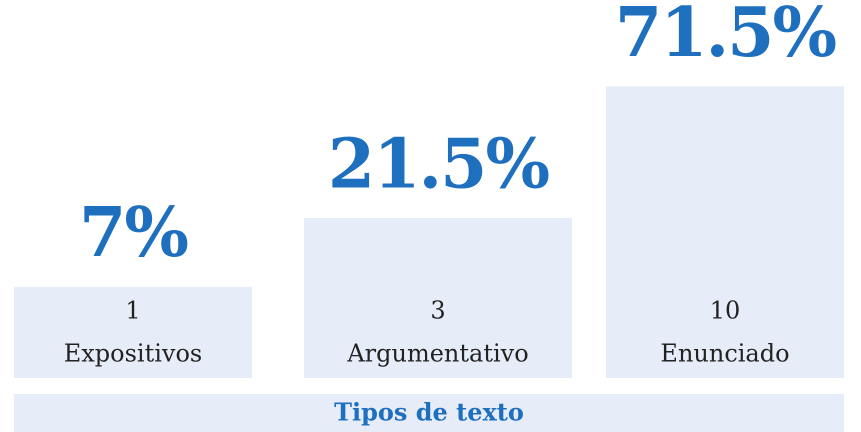 The height and width of the screenshot is (432, 861). I want to click on x-axis-label: Tipos de texto, so click(429, 412).